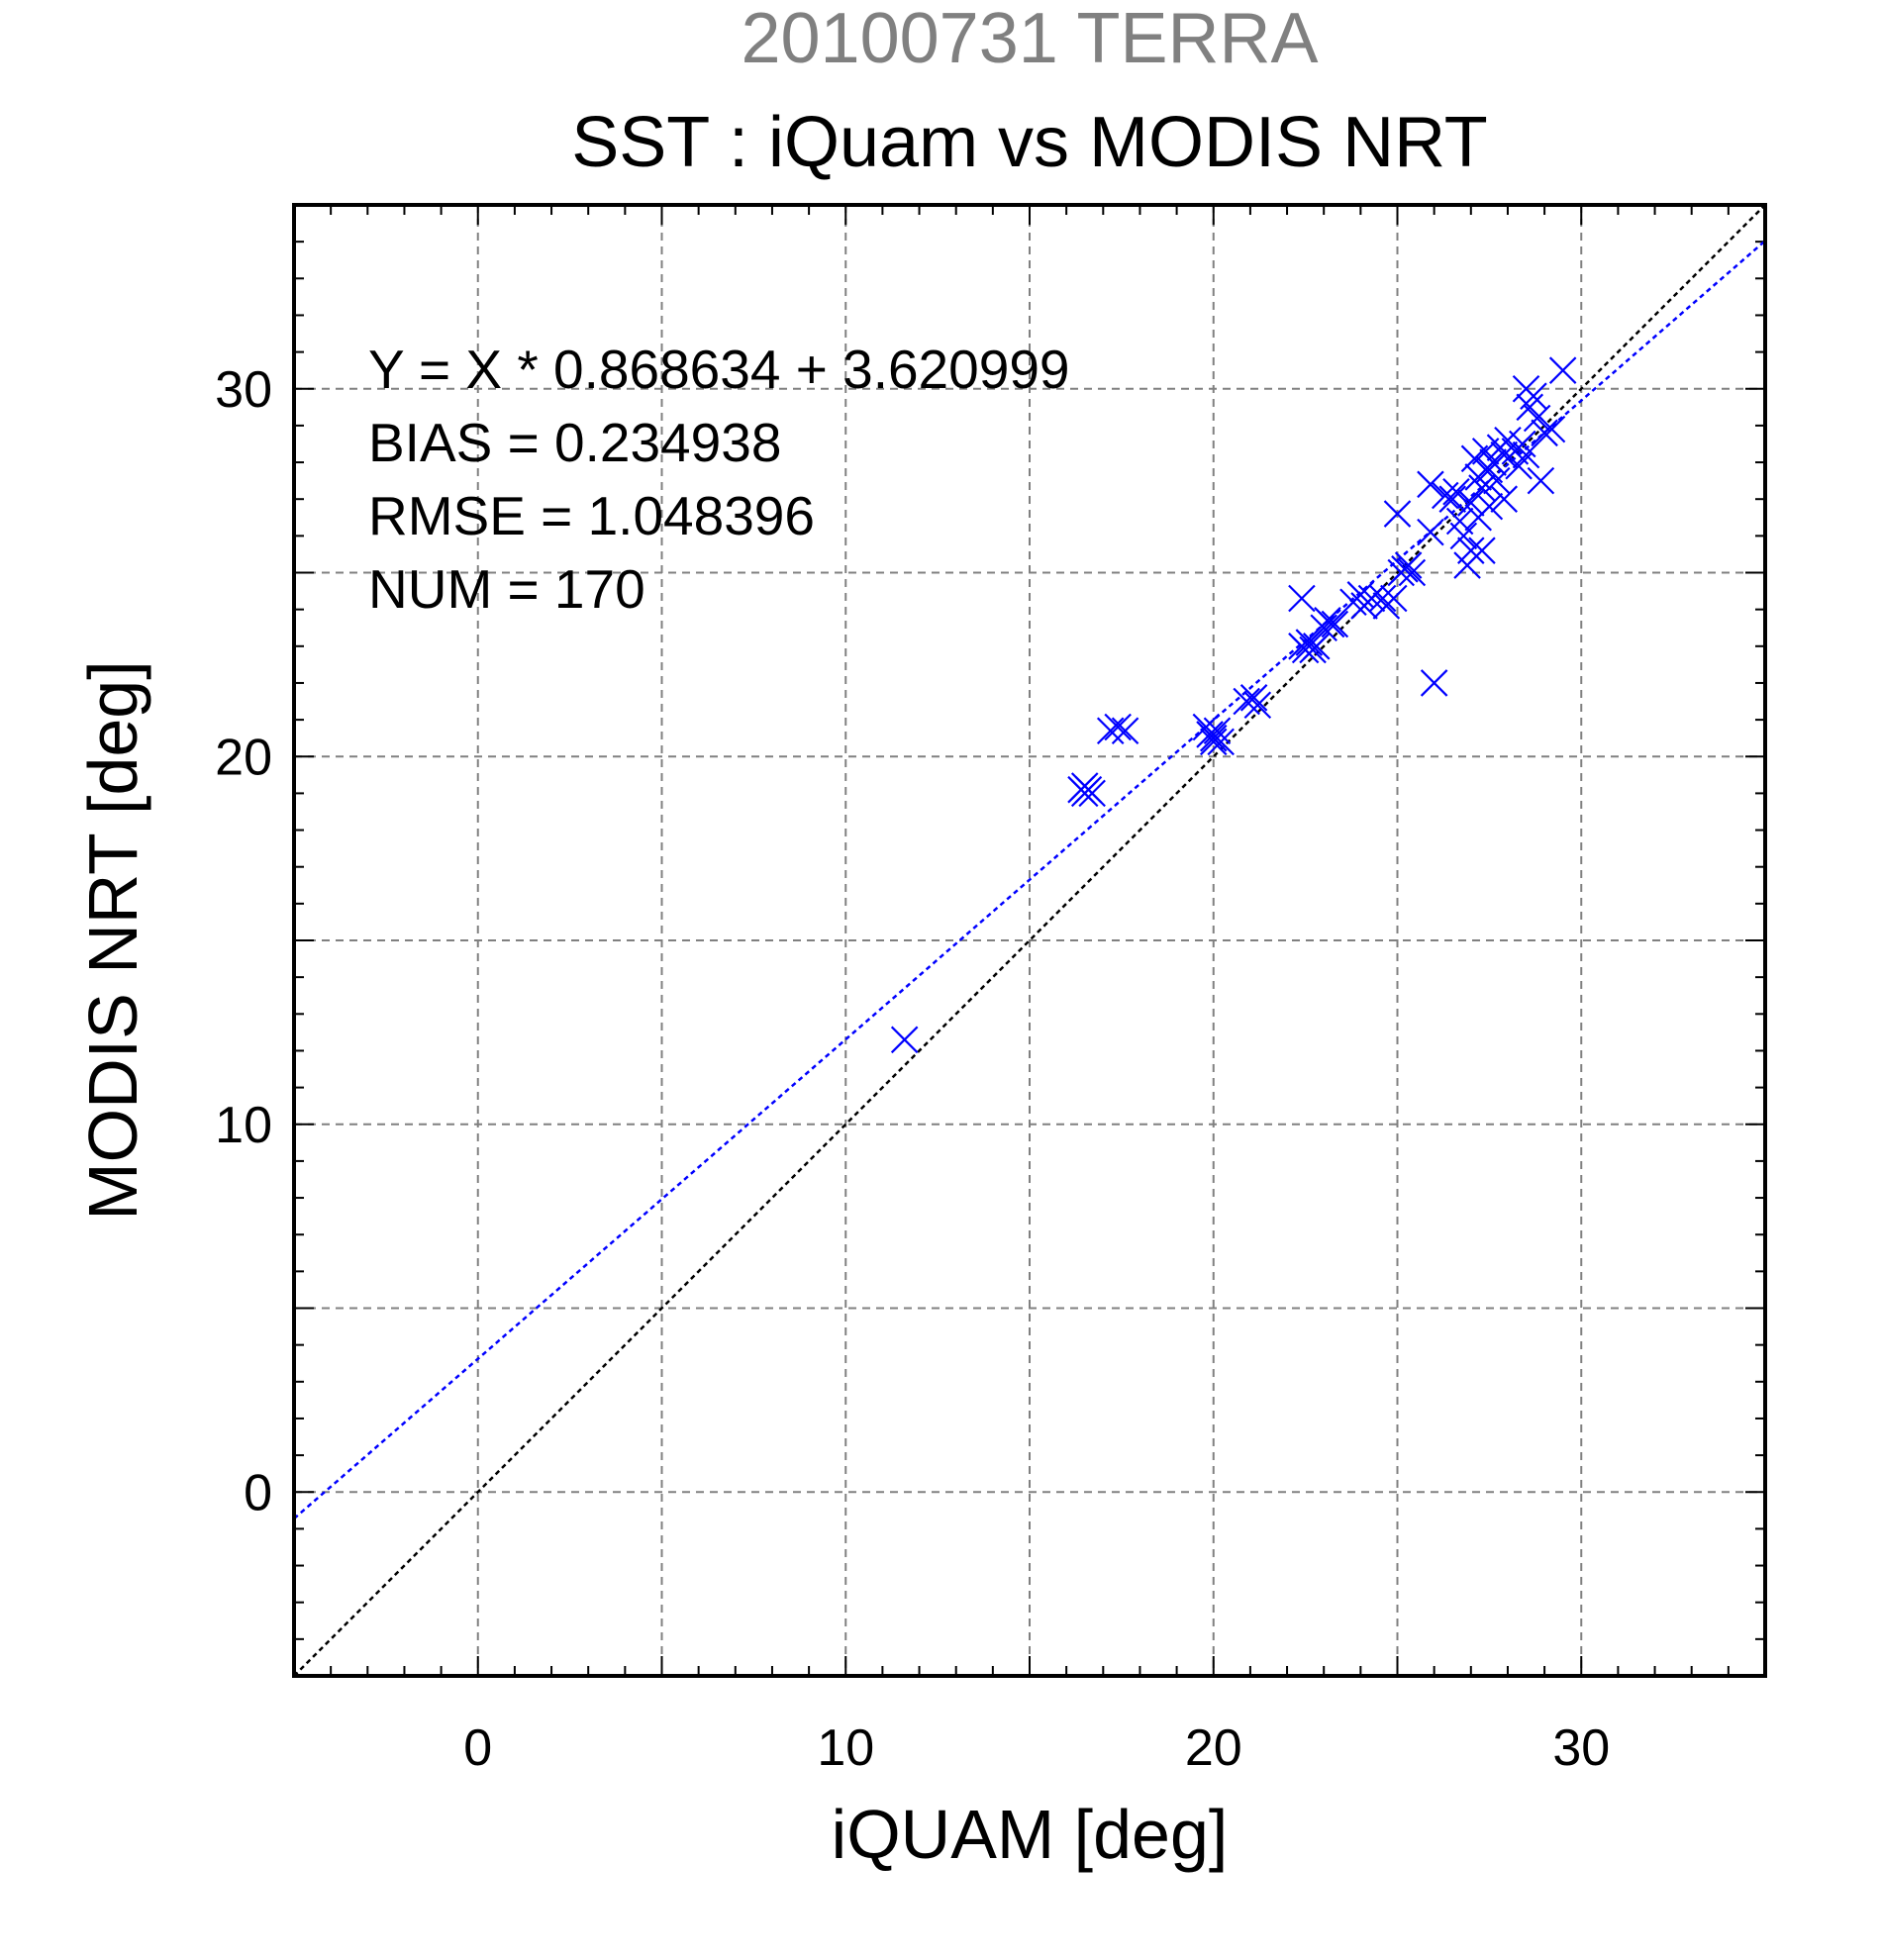  I want to click on stat-line: NUM = 170, so click(507, 589).